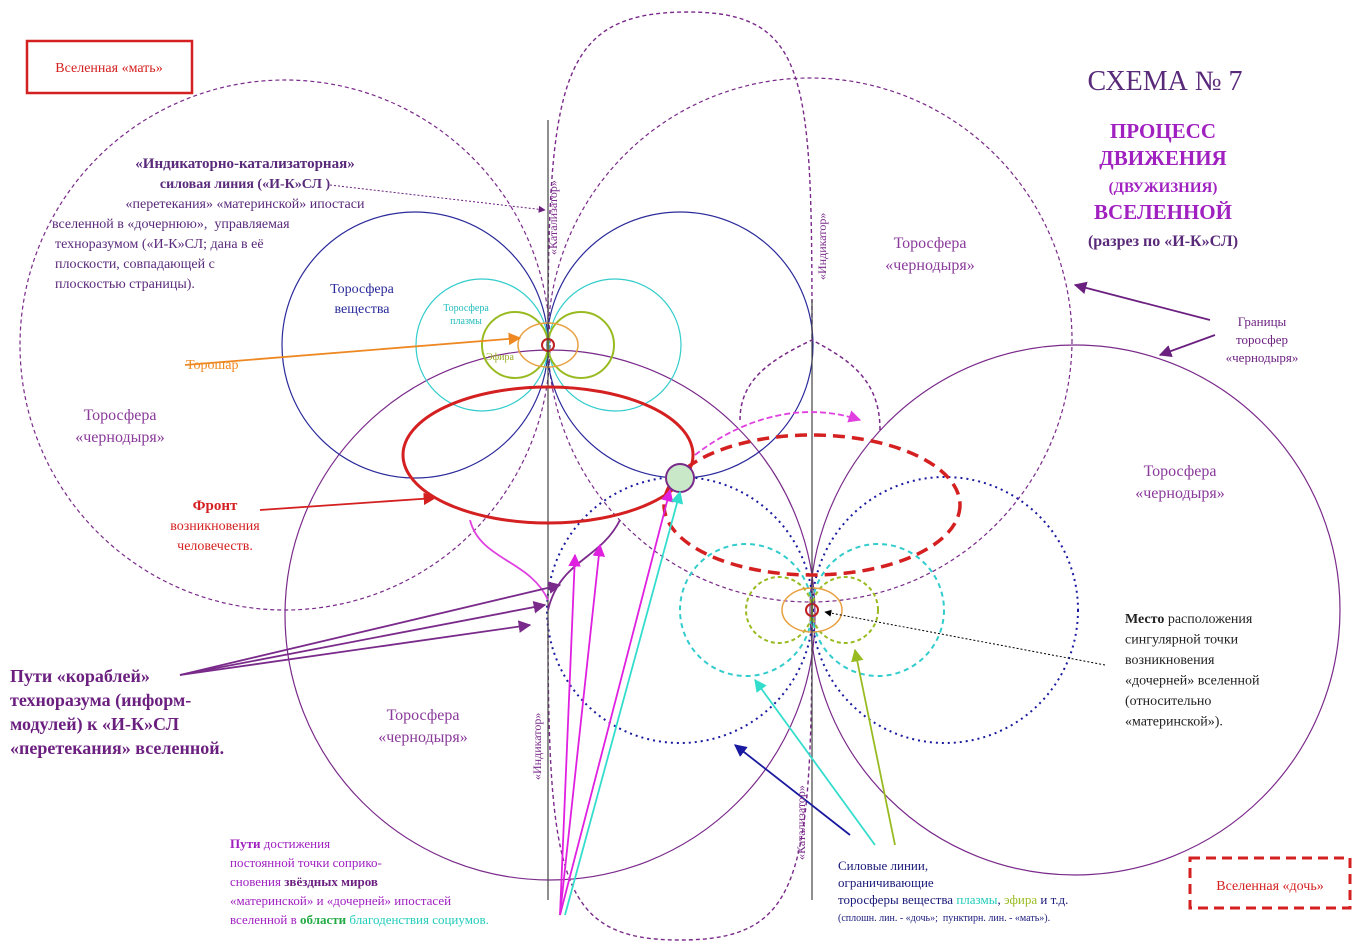 The width and height of the screenshot is (1364, 946). What do you see at coordinates (976, 899) in the screenshot?
I see `text-part: плазмы` at bounding box center [976, 899].